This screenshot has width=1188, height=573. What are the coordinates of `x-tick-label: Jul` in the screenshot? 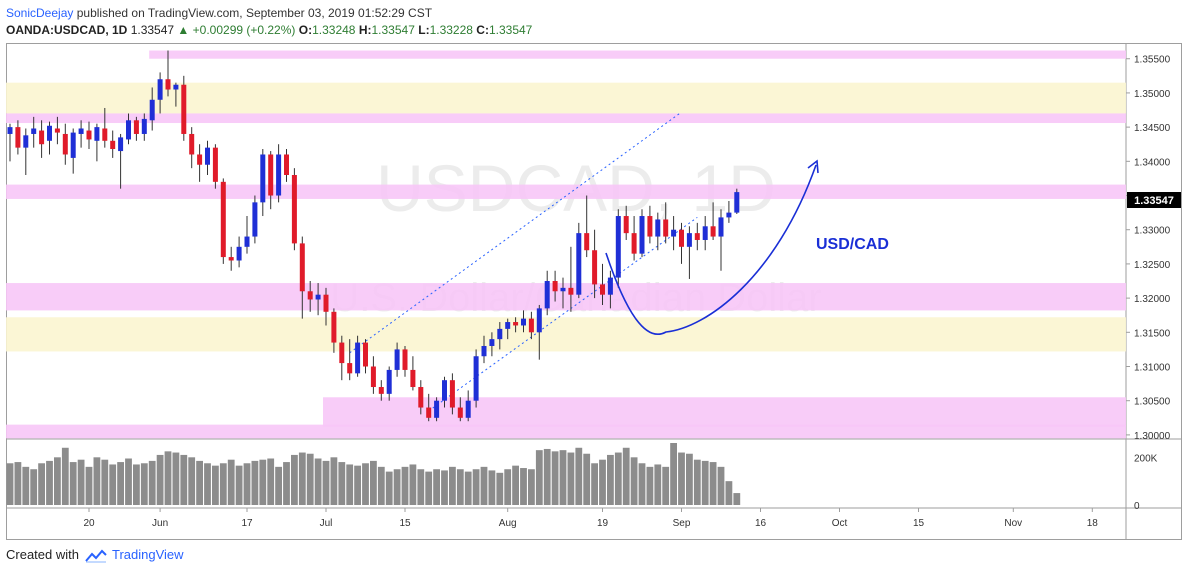 It's located at (326, 523).